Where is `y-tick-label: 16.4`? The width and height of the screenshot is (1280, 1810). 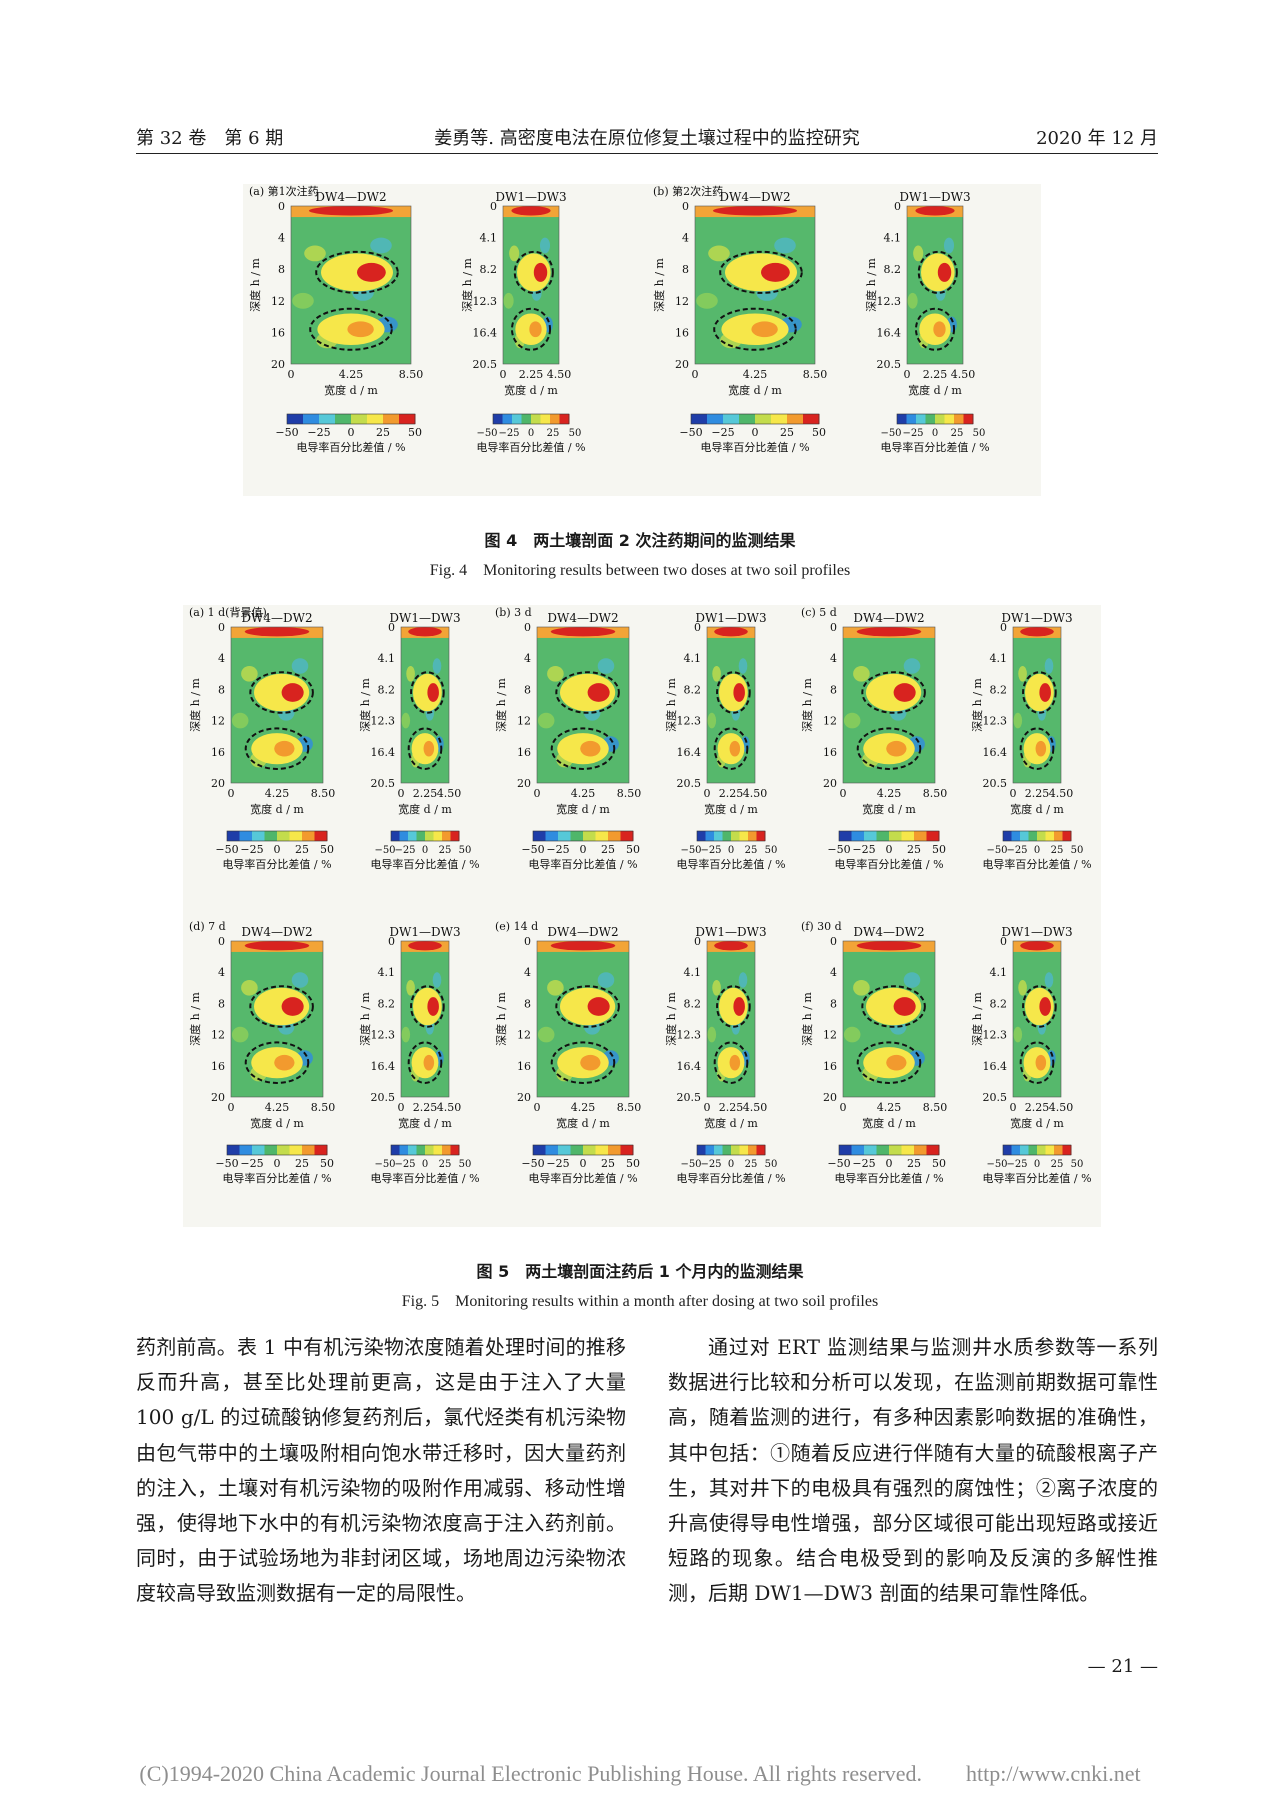 y-tick-label: 16.4 is located at coordinates (689, 752).